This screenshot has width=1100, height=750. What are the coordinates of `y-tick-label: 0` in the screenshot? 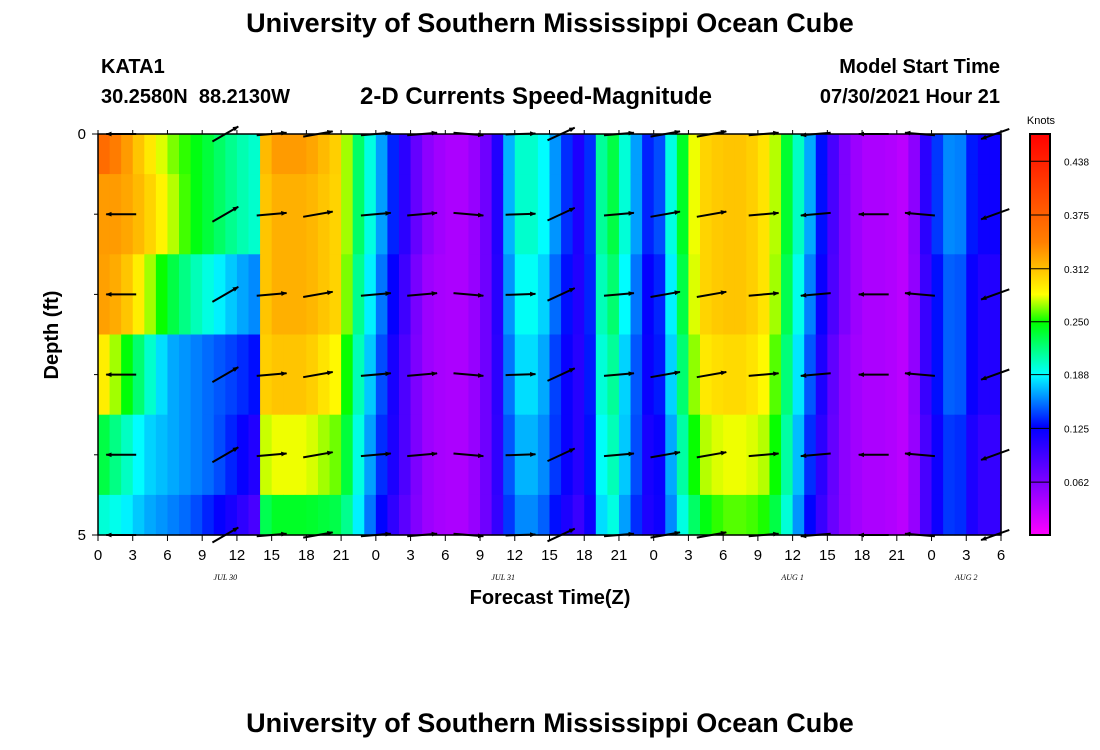 It's located at (82, 134).